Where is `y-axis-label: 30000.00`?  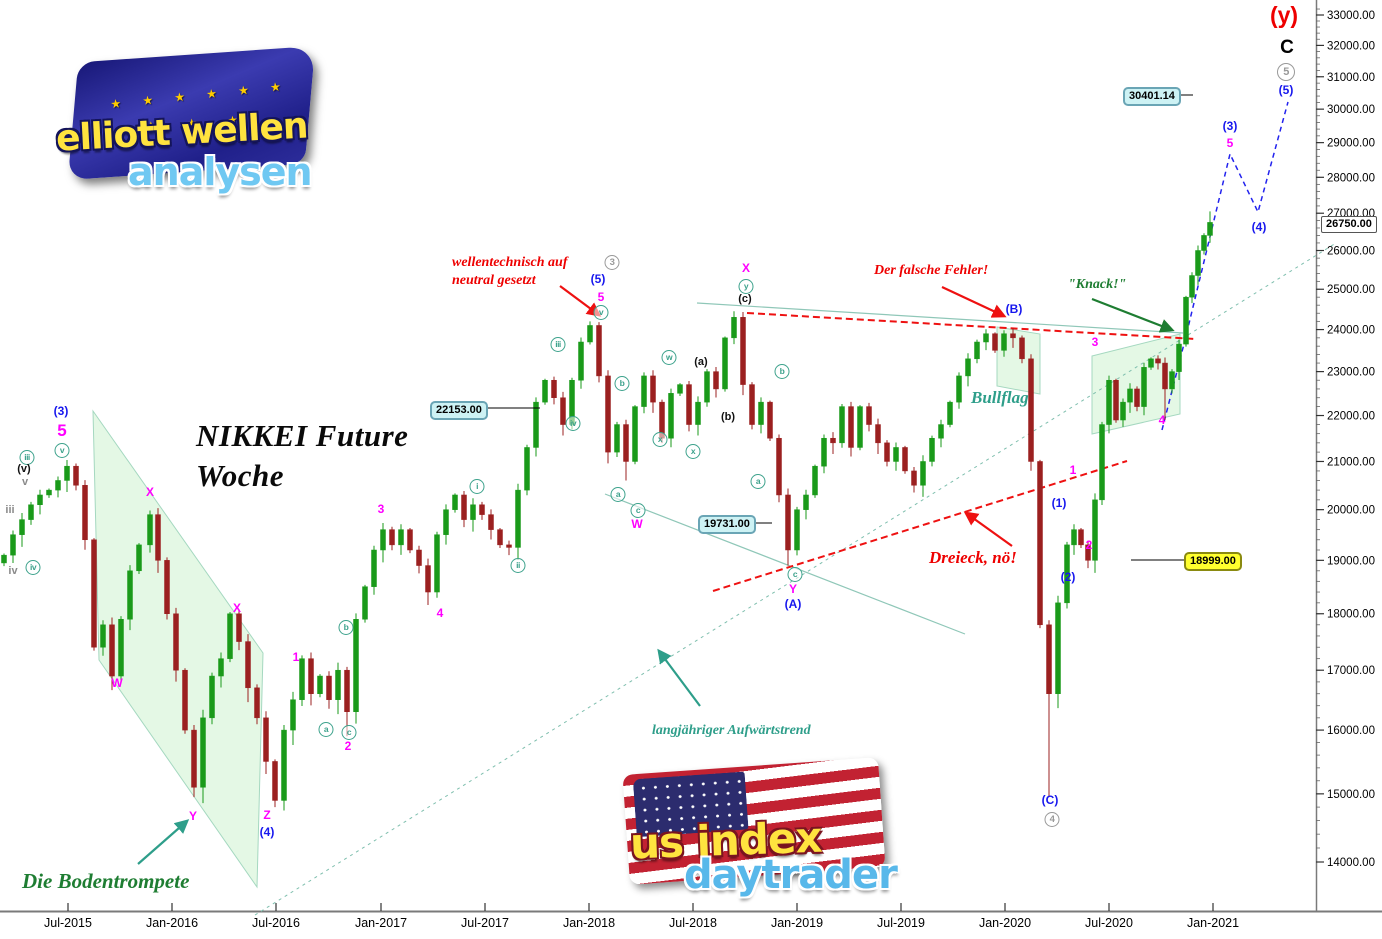
y-axis-label: 30000.00 is located at coordinates (1351, 110).